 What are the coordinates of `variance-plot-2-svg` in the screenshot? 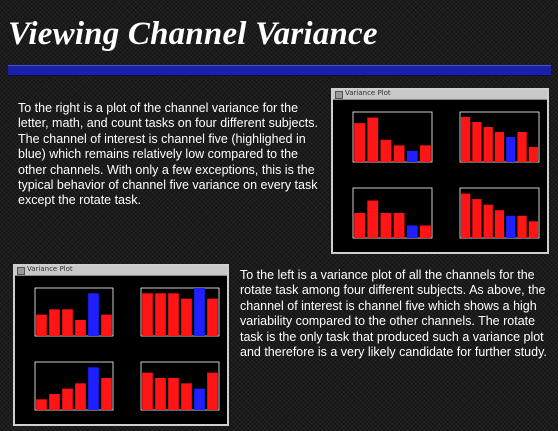 It's located at (127, 349).